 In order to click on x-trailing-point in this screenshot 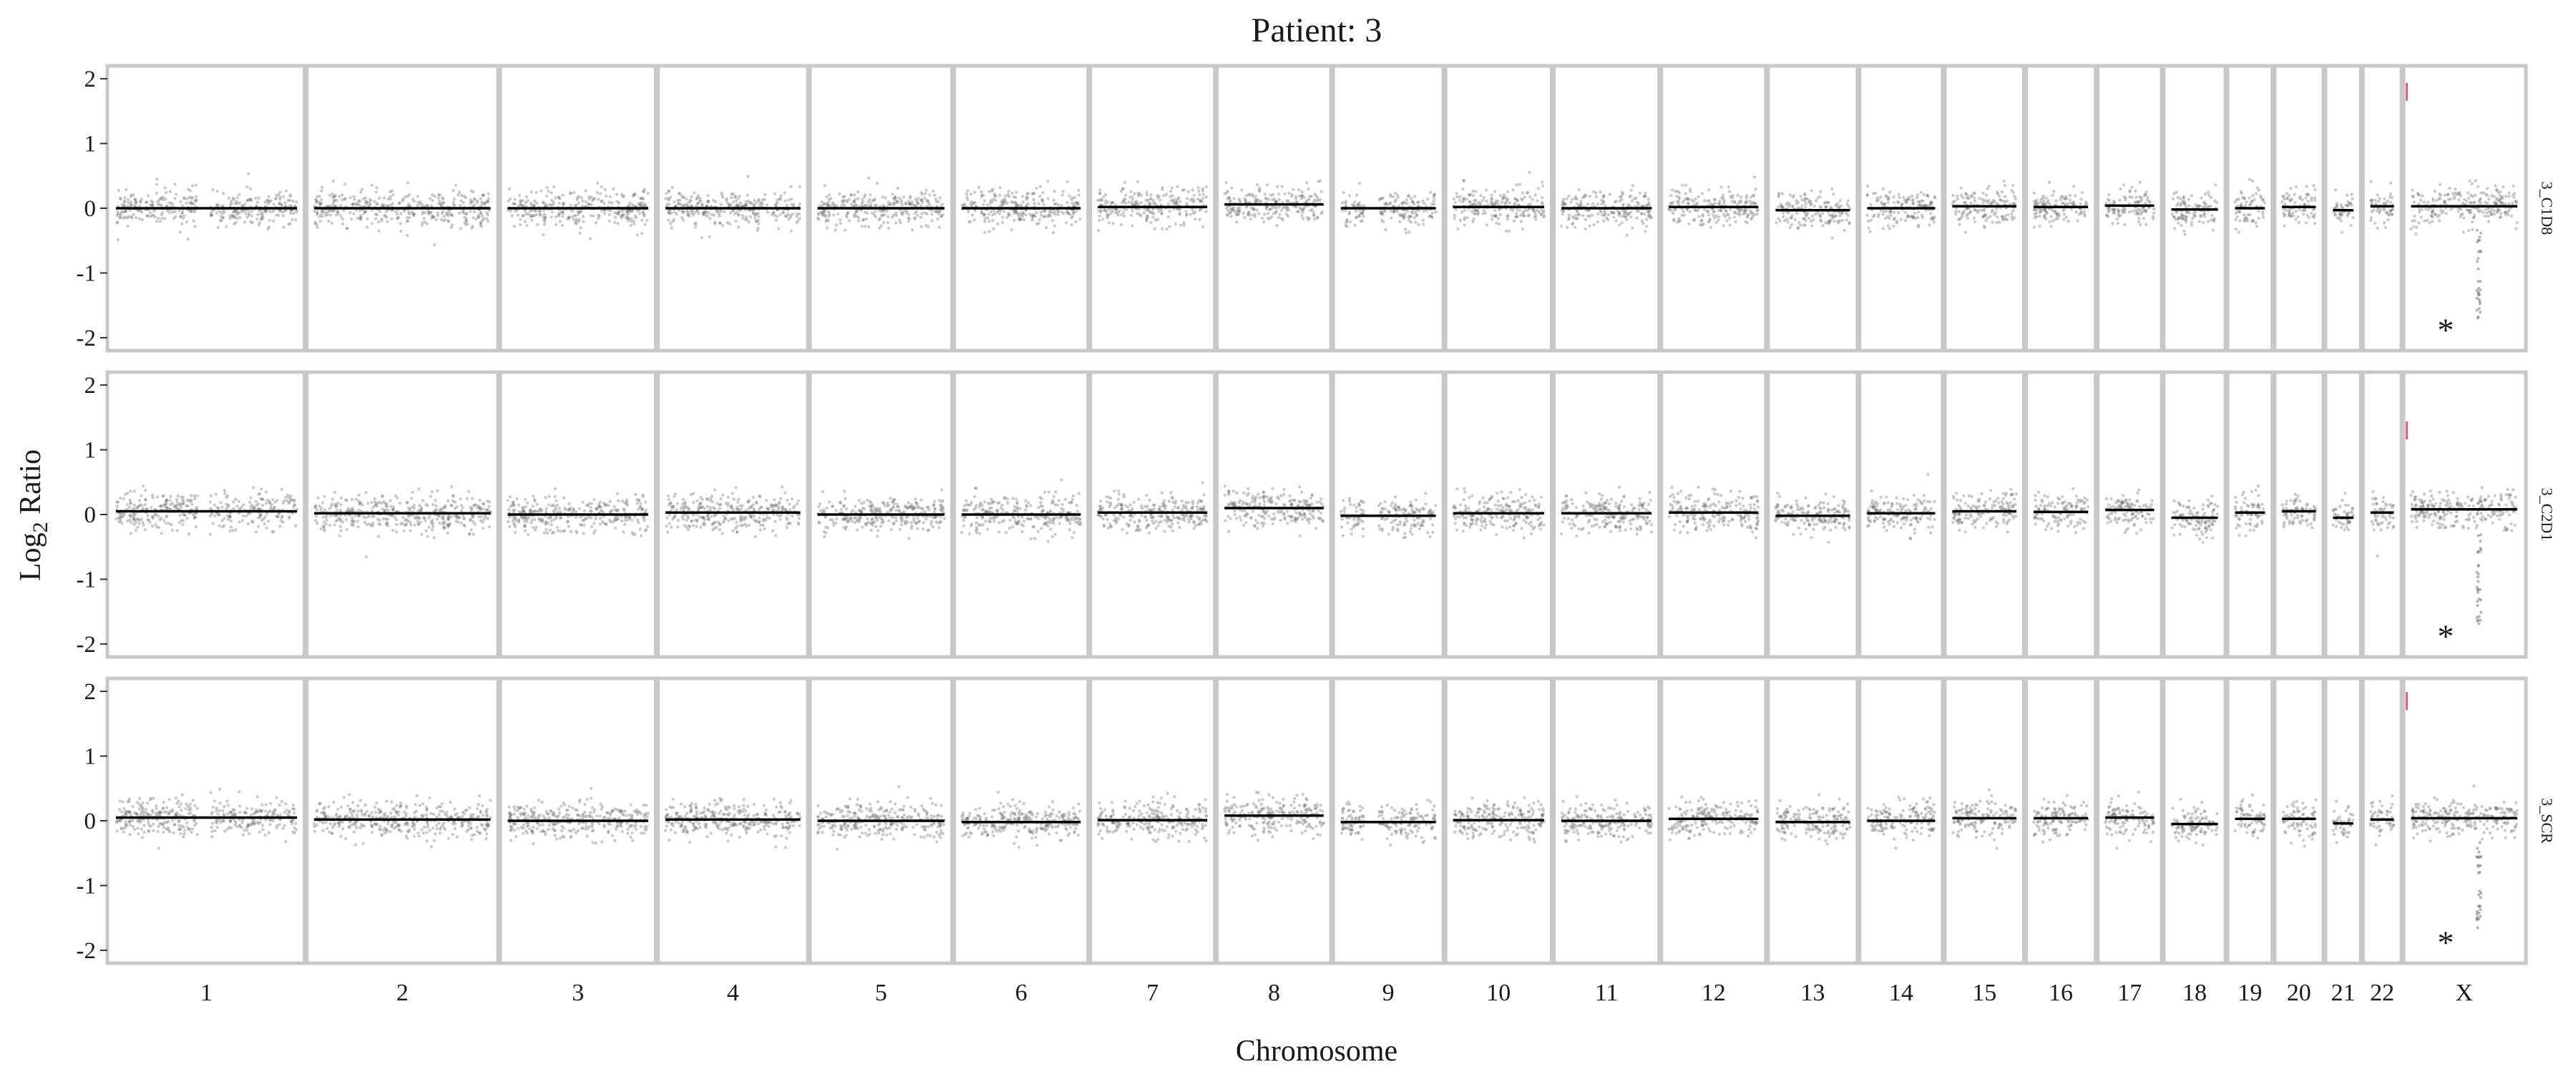, I will do `click(2480, 234)`.